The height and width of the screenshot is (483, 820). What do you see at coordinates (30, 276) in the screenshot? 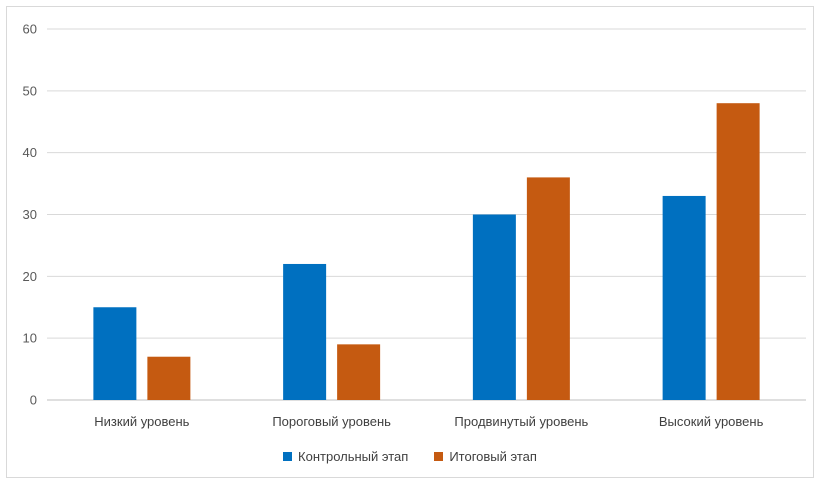
I see `y-tick-label: 20` at bounding box center [30, 276].